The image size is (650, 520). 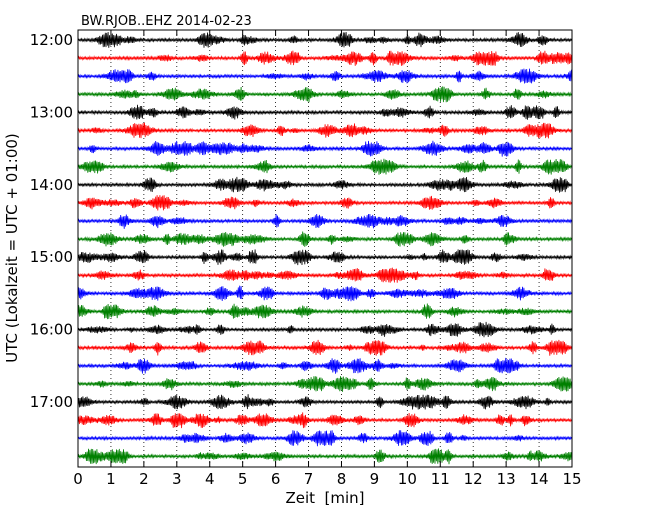 I want to click on x-tick-label: 13, so click(x=506, y=479).